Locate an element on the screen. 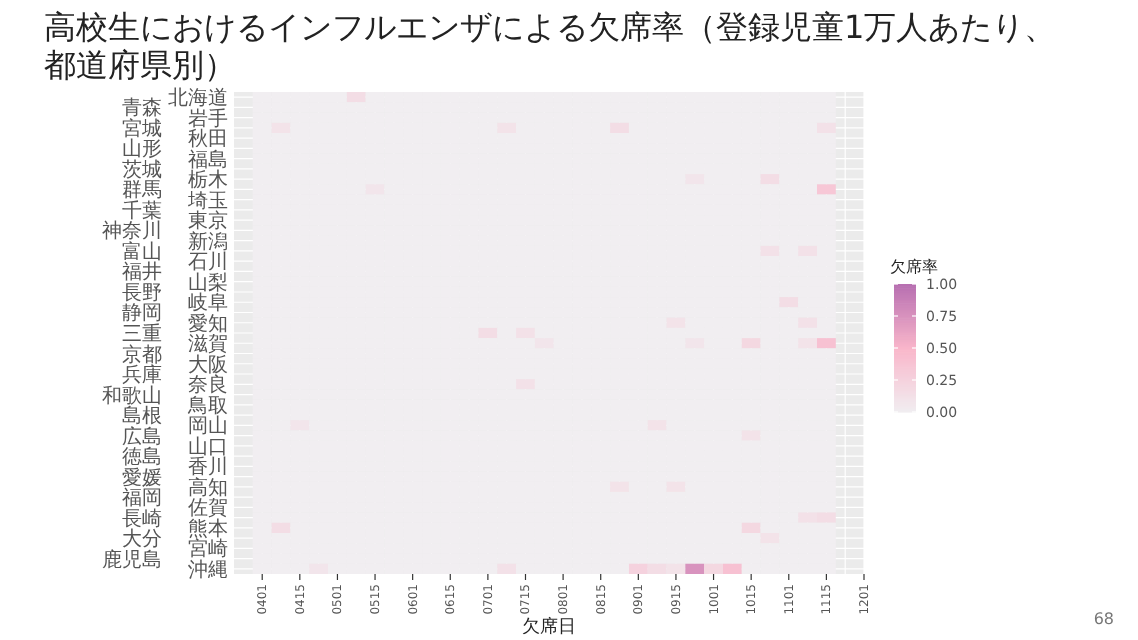 The height and width of the screenshot is (640, 1138). y-tick-label: 神奈川 is located at coordinates (132, 231).